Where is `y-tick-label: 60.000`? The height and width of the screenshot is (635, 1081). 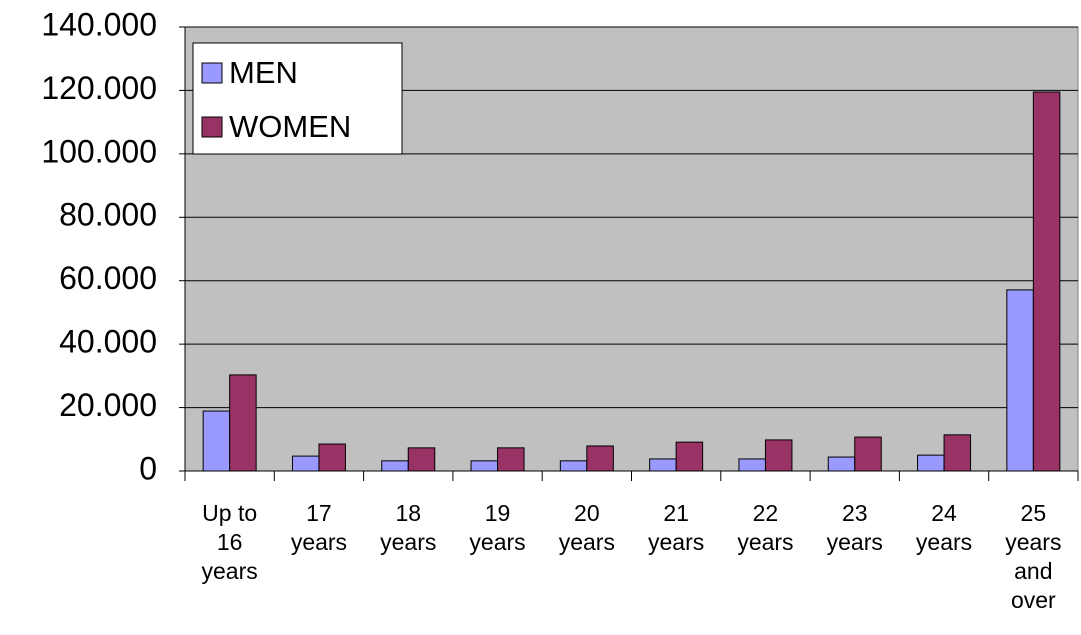
y-tick-label: 60.000 is located at coordinates (108, 278).